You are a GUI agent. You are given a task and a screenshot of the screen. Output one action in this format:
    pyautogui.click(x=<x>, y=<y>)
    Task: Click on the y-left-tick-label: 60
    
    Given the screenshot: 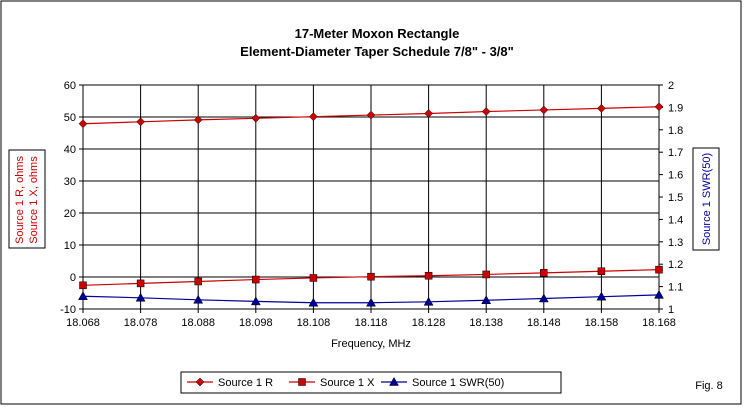 What is the action you would take?
    pyautogui.click(x=70, y=86)
    